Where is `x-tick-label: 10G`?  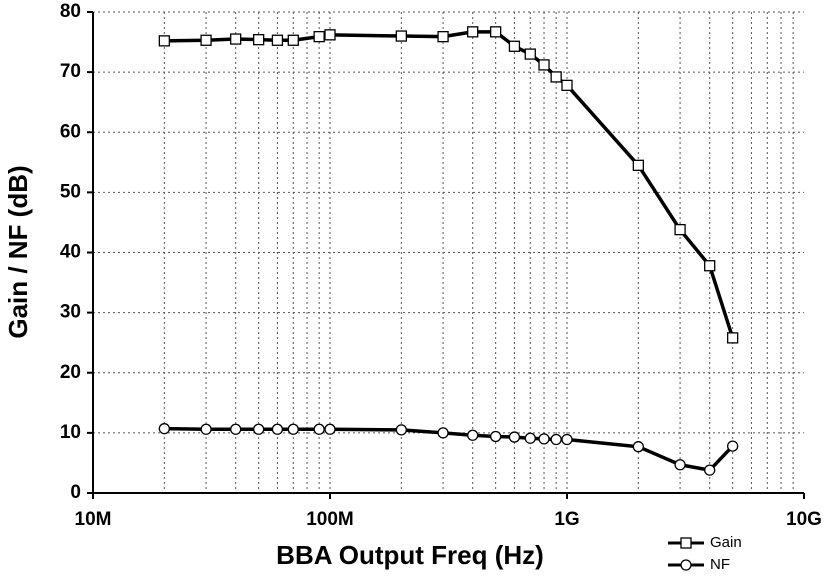
x-tick-label: 10G is located at coordinates (804, 519).